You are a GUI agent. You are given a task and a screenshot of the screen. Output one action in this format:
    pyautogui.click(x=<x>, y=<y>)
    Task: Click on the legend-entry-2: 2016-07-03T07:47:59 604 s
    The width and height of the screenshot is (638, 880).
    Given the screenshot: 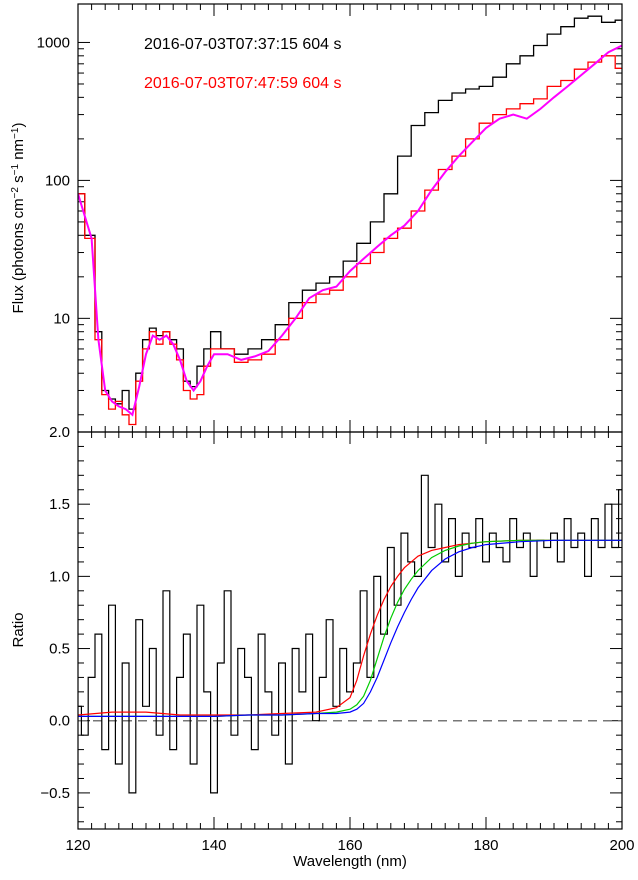 What is the action you would take?
    pyautogui.click(x=242, y=83)
    